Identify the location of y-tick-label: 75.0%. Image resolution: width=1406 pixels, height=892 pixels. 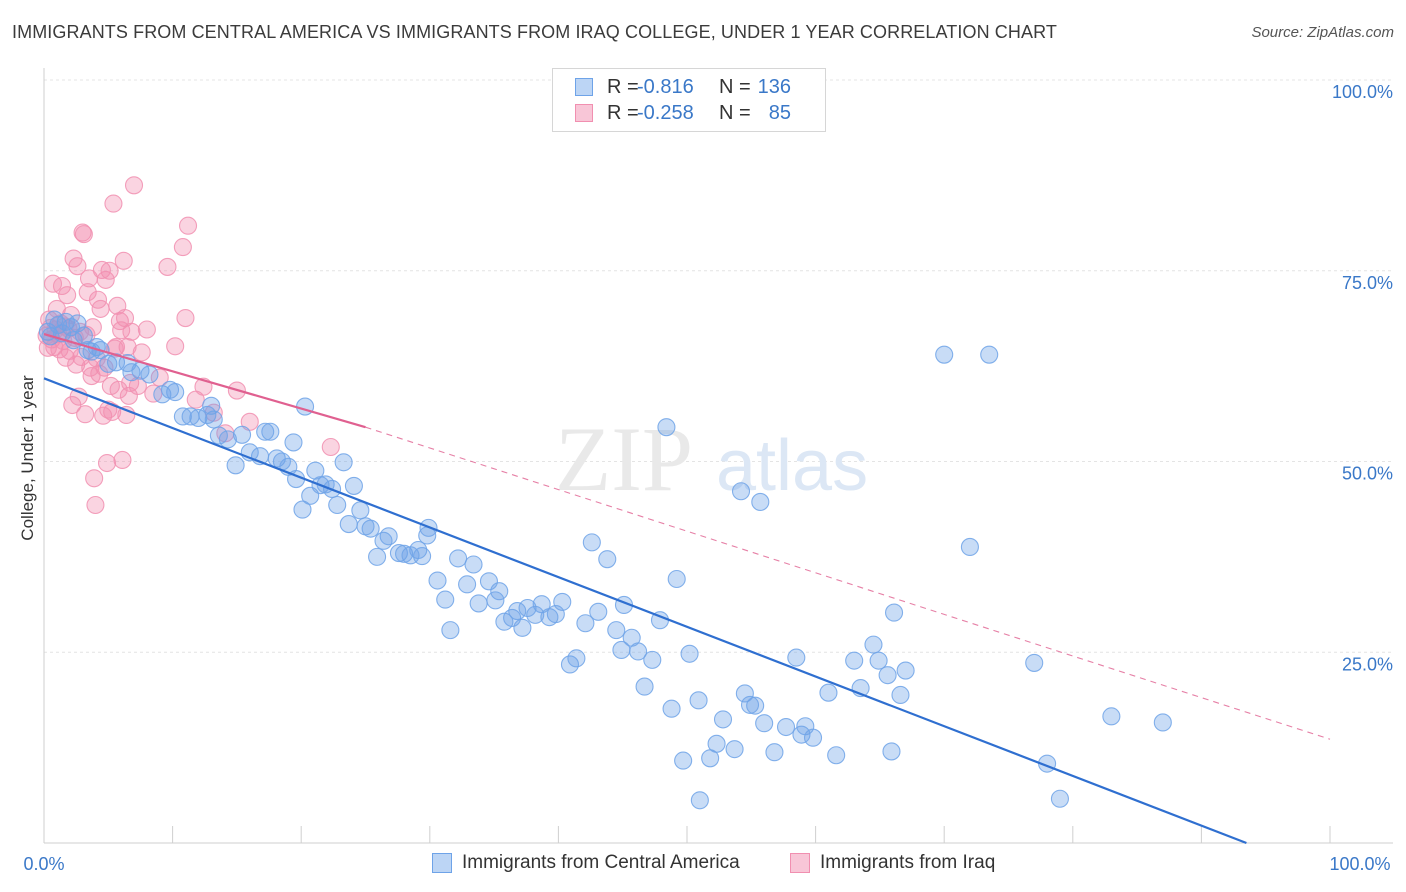
(1367, 283).